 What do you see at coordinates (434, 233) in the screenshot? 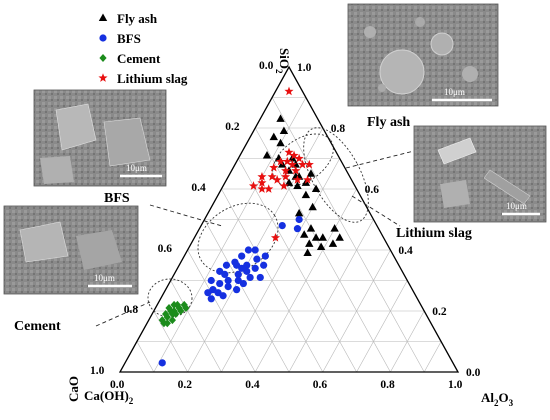
I see `lithium-slag-annotation: Lithium slag` at bounding box center [434, 233].